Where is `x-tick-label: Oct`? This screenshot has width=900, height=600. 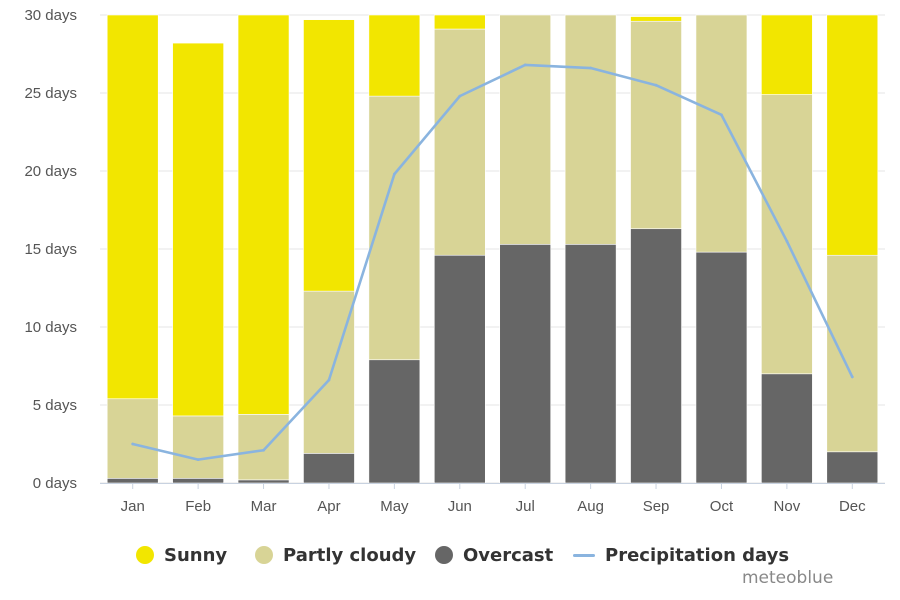 x-tick-label: Oct is located at coordinates (722, 506).